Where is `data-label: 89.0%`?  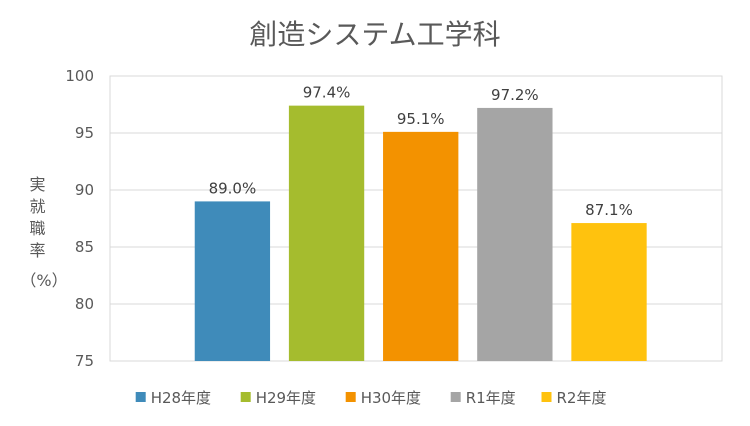 data-label: 89.0% is located at coordinates (233, 188).